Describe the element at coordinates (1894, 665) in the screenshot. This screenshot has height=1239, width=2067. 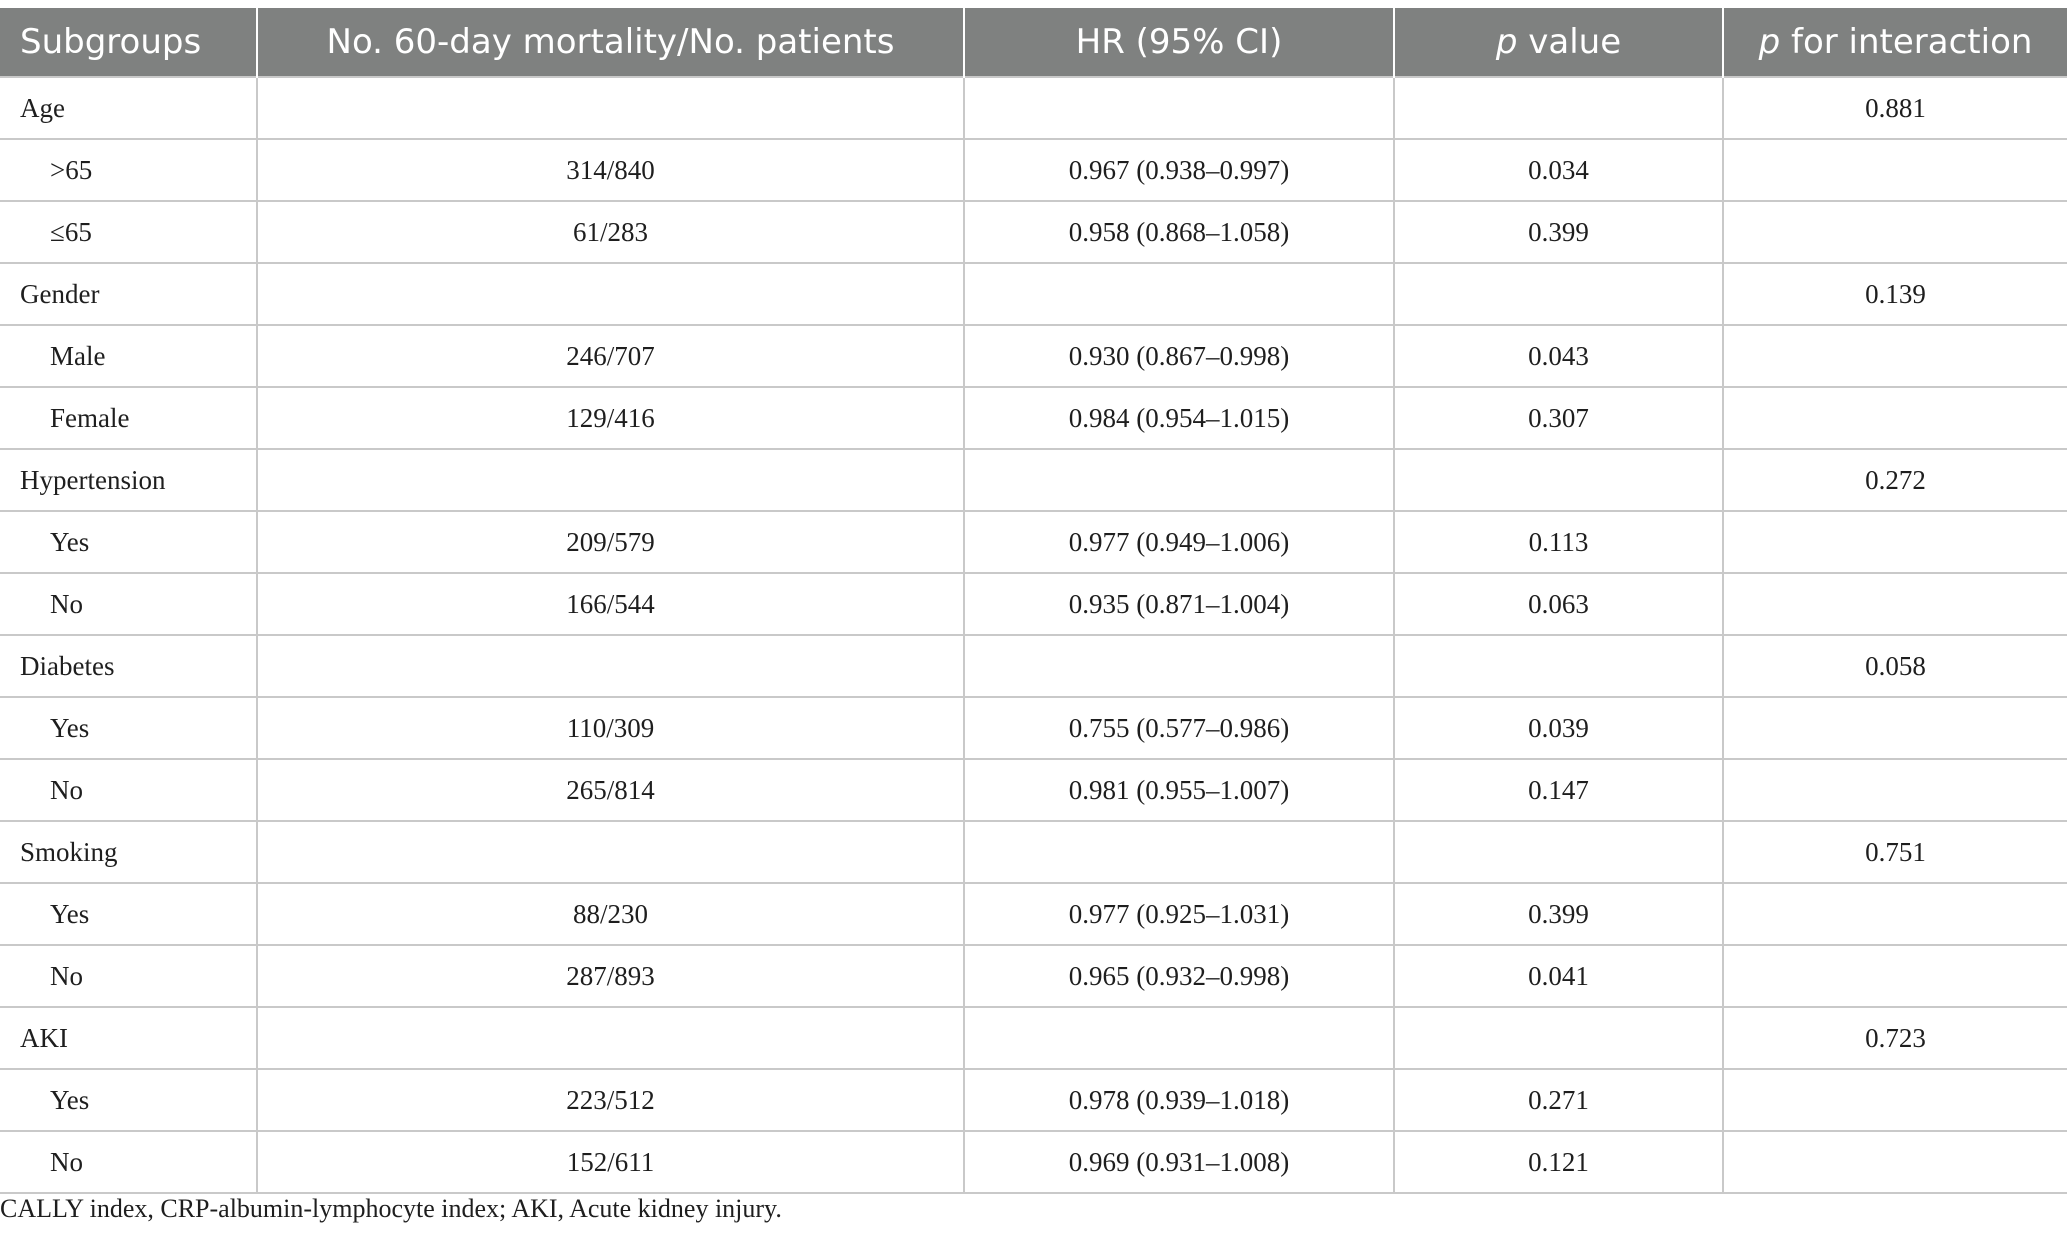
I see `p-interaction-cell: 0.058` at that location.